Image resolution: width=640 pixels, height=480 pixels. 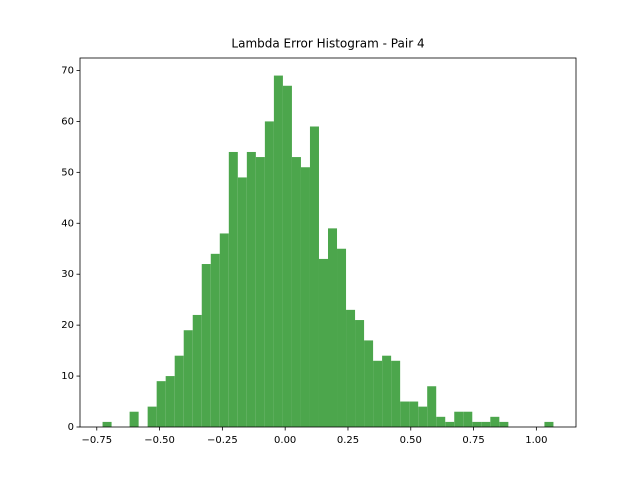 What do you see at coordinates (536, 440) in the screenshot?
I see `x-tick-label: 1.00` at bounding box center [536, 440].